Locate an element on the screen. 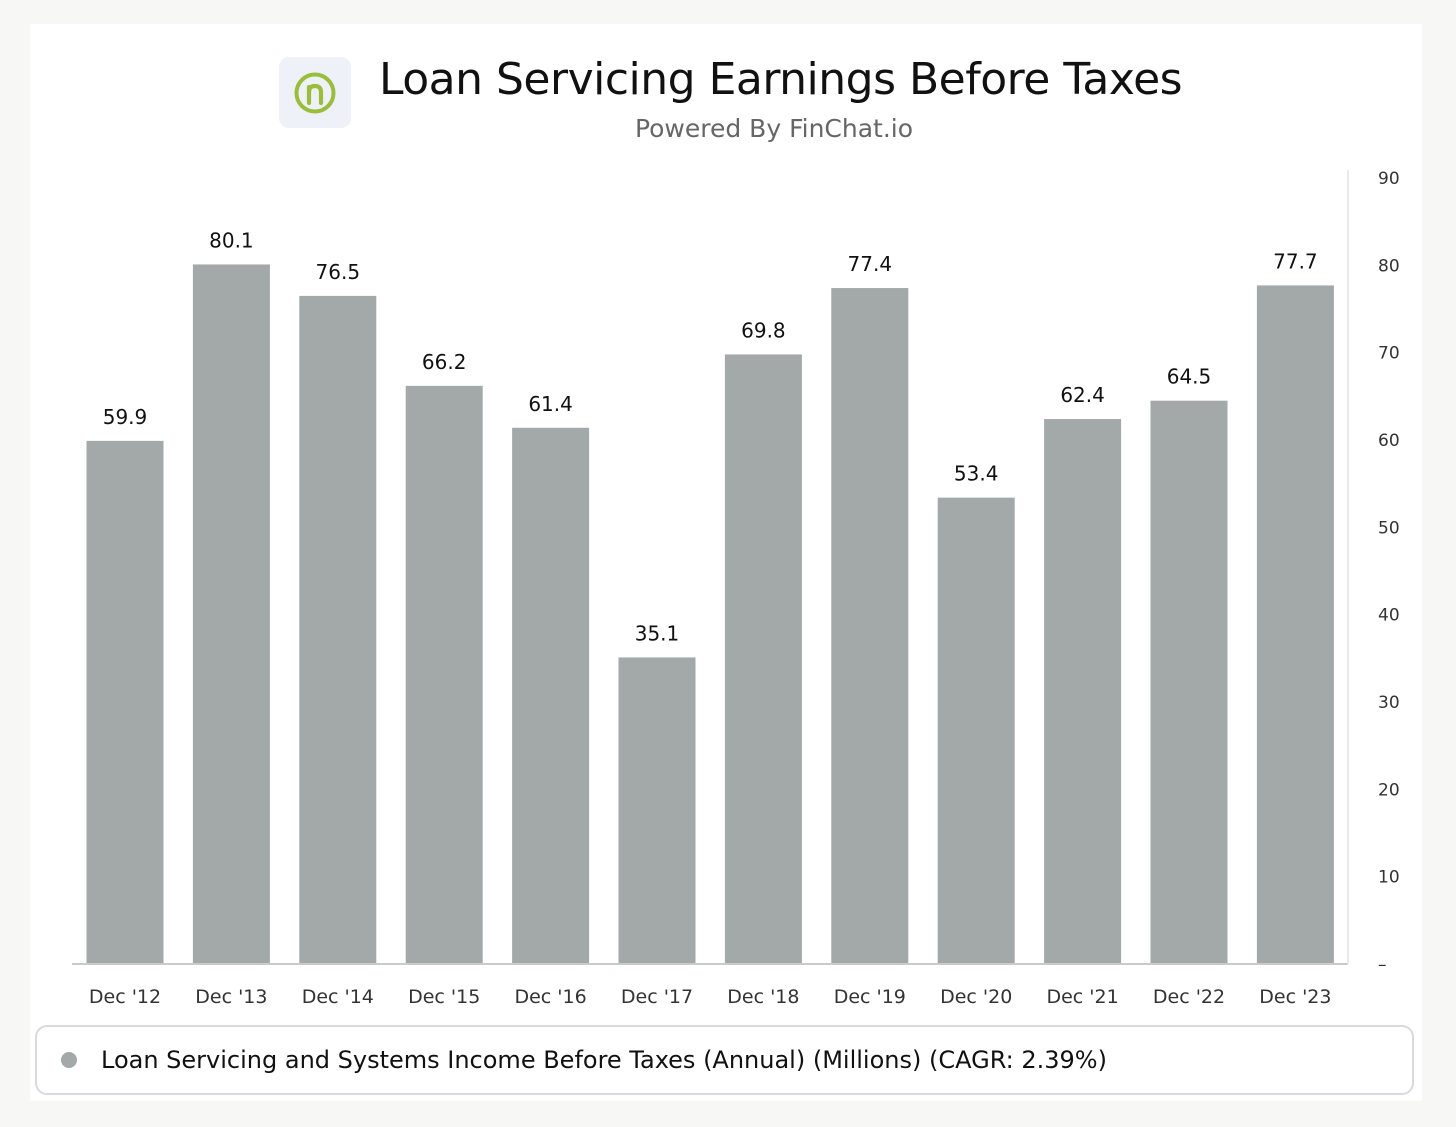  n-logo-icon is located at coordinates (315, 93).